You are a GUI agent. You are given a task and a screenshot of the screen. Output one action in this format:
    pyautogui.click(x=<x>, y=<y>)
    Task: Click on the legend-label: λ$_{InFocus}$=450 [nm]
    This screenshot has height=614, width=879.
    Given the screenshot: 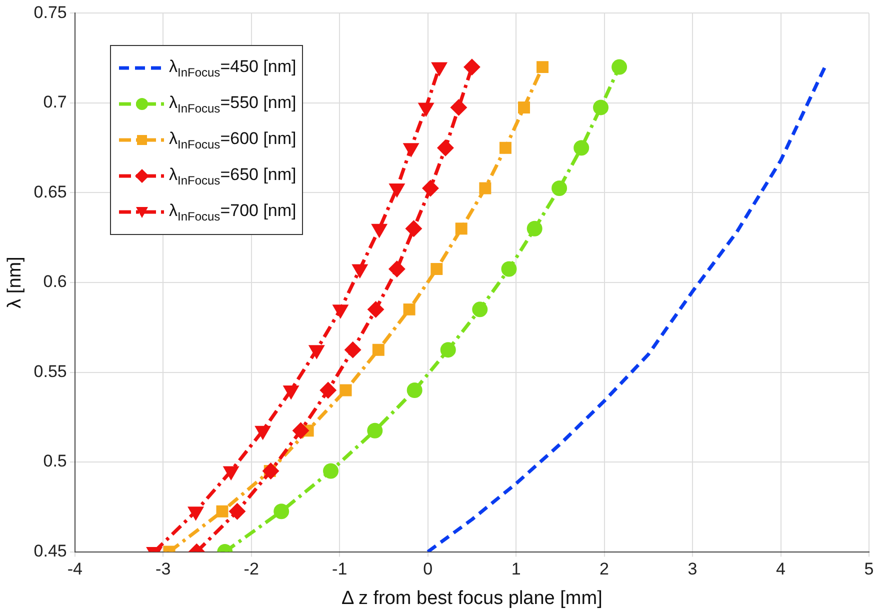 What is the action you would take?
    pyautogui.click(x=232, y=68)
    